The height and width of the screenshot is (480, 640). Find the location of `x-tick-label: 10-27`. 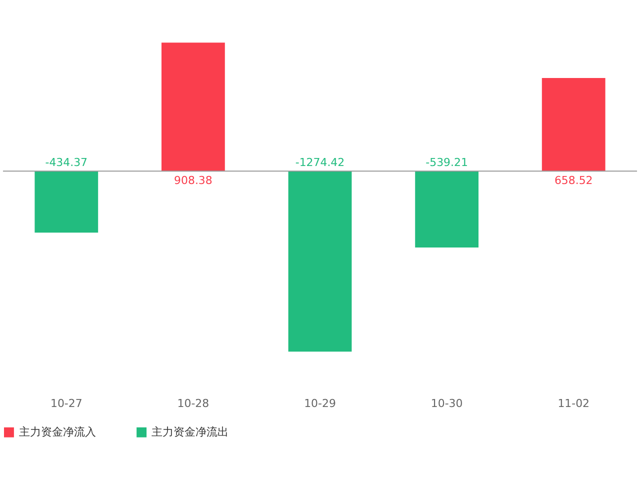

x-tick-label: 10-27 is located at coordinates (66, 403).